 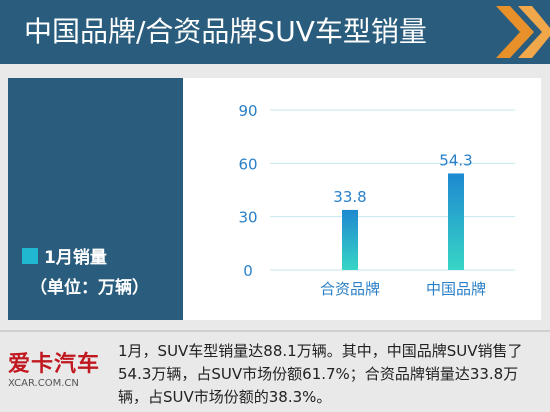 What do you see at coordinates (456, 289) in the screenshot?
I see `x-category-label: 中国品牌` at bounding box center [456, 289].